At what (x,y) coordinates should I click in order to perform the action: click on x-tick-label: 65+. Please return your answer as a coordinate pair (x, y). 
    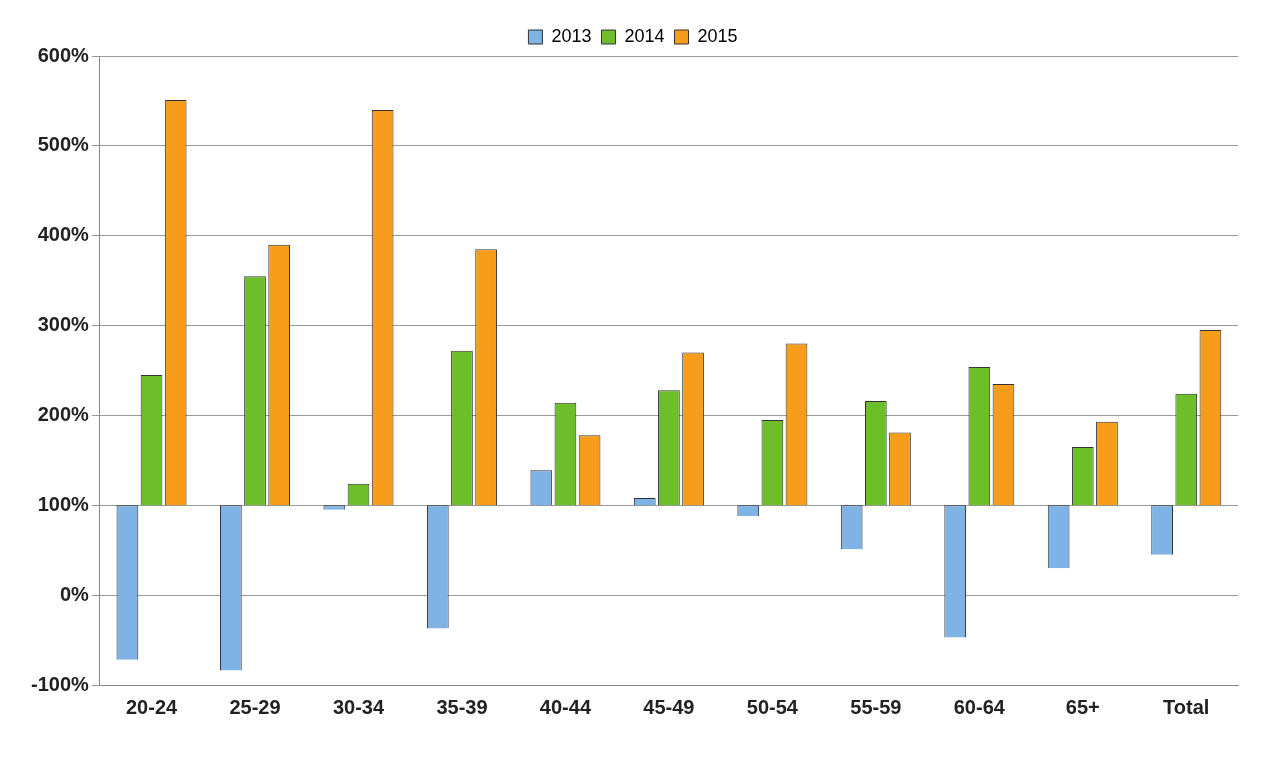
    Looking at the image, I should click on (1082, 706).